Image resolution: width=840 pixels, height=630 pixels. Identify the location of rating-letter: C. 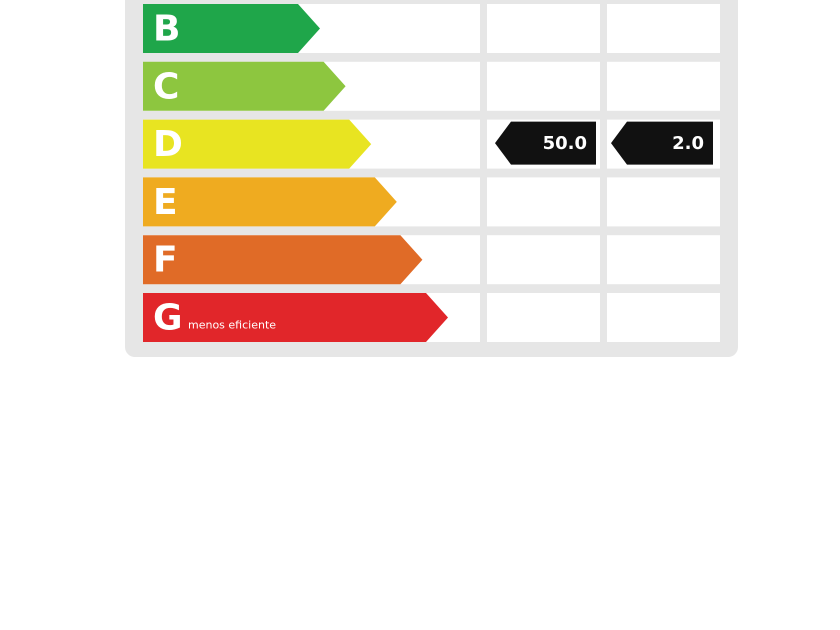
(166, 86).